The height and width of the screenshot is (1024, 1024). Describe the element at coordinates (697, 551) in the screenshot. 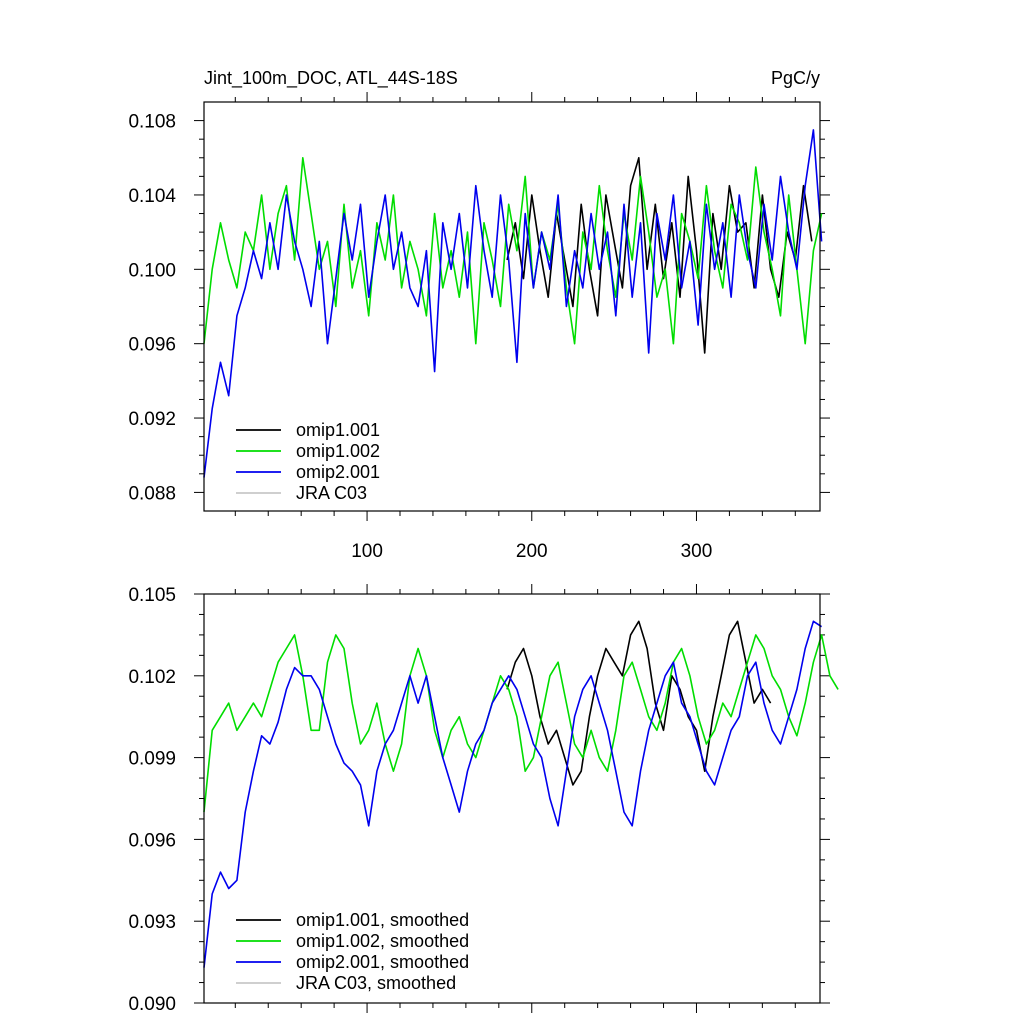

I see `x-tick-label: 300` at that location.